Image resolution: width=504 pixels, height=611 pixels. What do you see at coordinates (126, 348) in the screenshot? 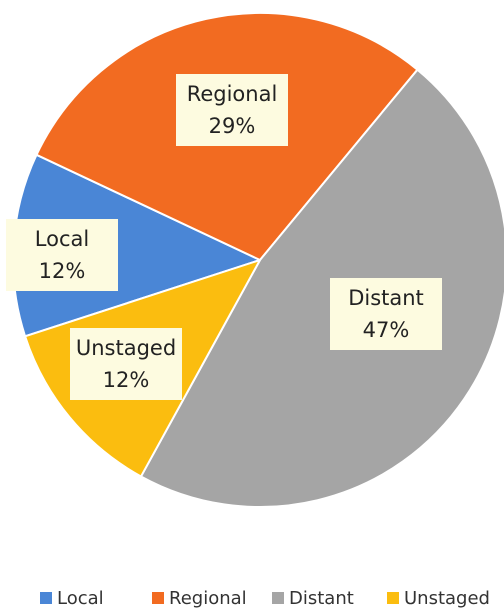
I see `label-category: Unstaged` at bounding box center [126, 348].